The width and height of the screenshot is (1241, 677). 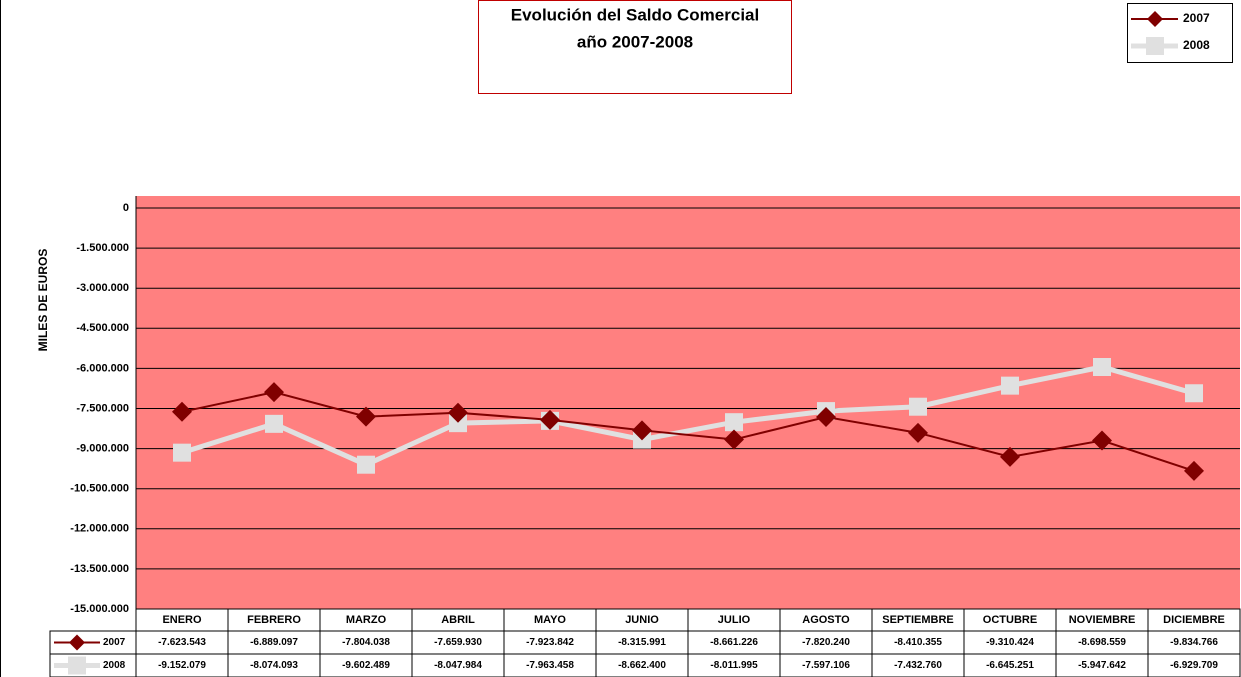 What do you see at coordinates (102, 248) in the screenshot?
I see `y-tick-label: -1.500.000` at bounding box center [102, 248].